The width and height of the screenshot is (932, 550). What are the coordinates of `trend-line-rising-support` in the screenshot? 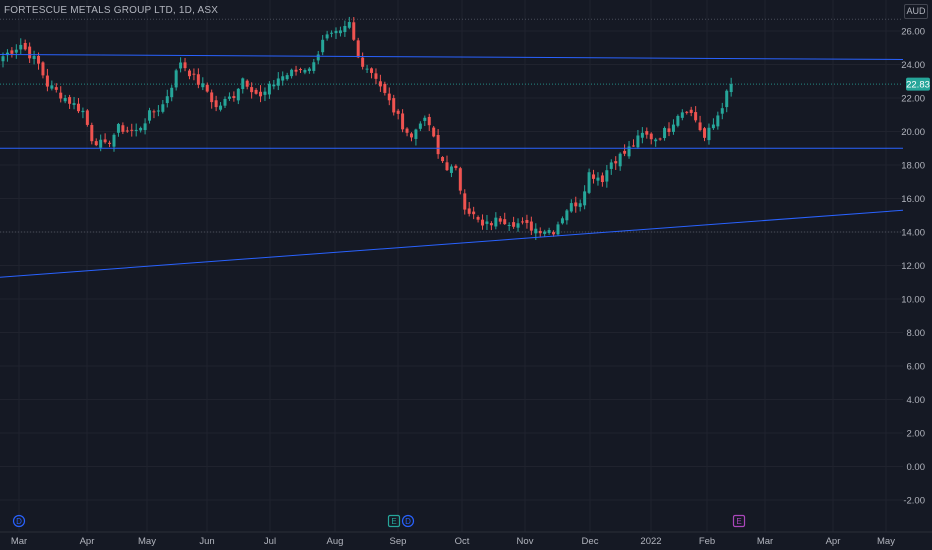 It's located at (452, 243).